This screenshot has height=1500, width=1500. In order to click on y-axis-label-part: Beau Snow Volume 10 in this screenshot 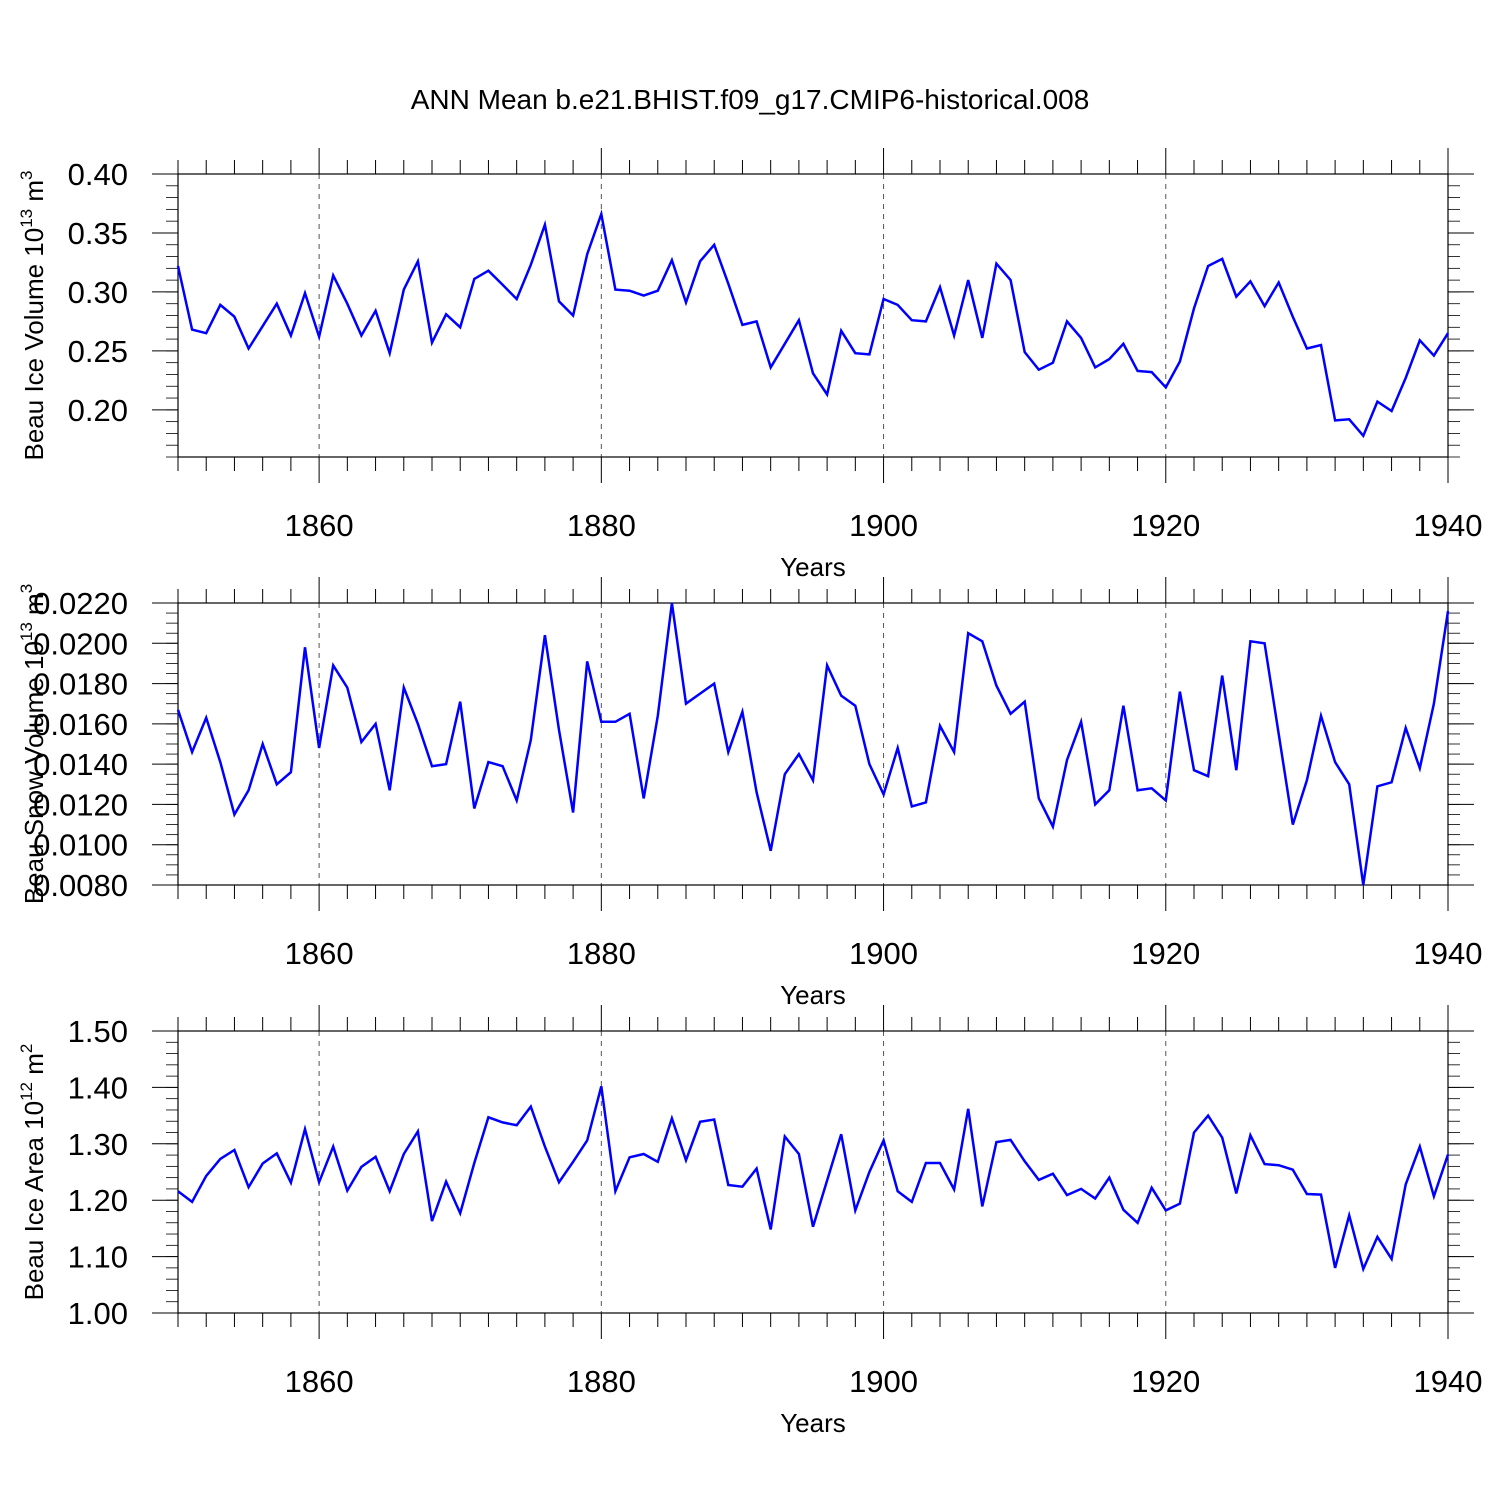, I will do `click(34, 772)`.